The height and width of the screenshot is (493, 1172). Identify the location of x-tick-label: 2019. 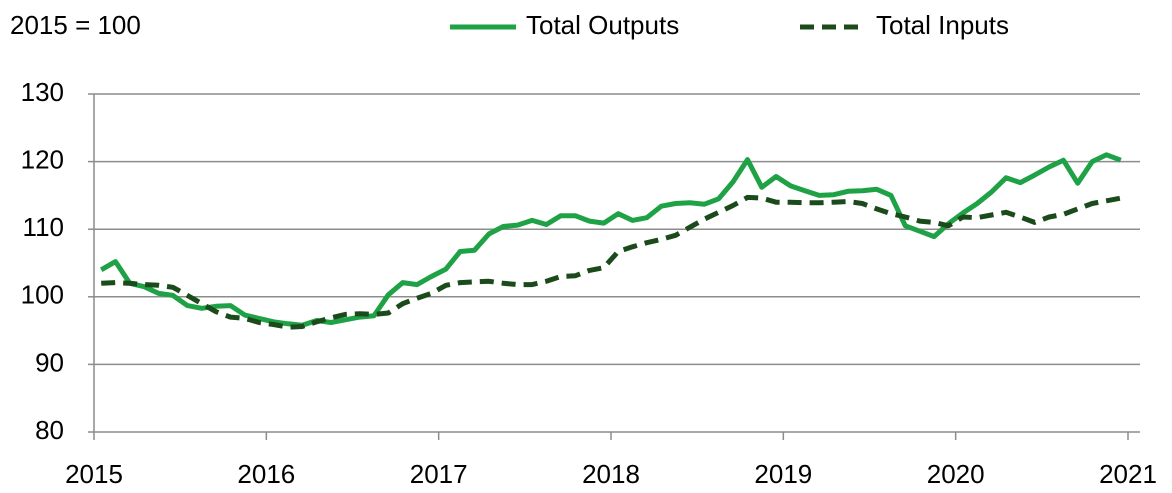
(783, 474).